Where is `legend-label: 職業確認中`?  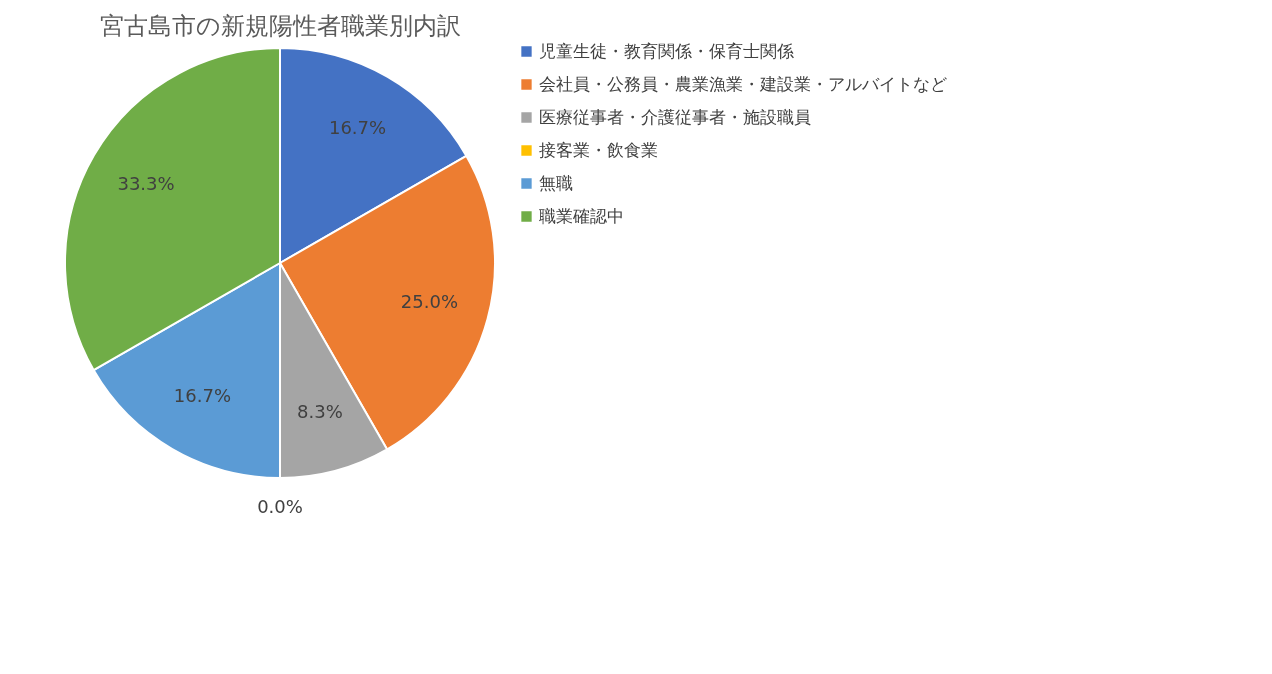 legend-label: 職業確認中 is located at coordinates (581, 215).